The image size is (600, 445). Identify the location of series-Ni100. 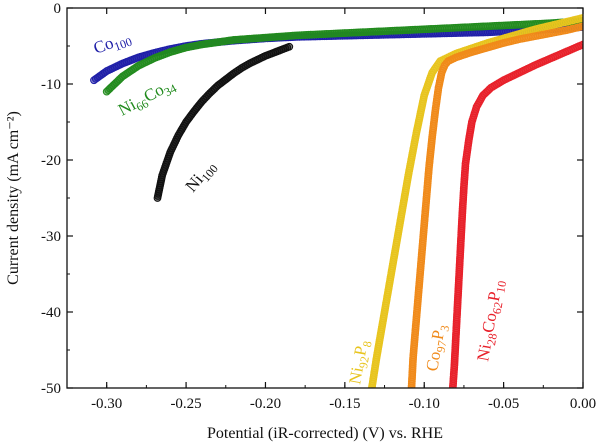
(223, 122).